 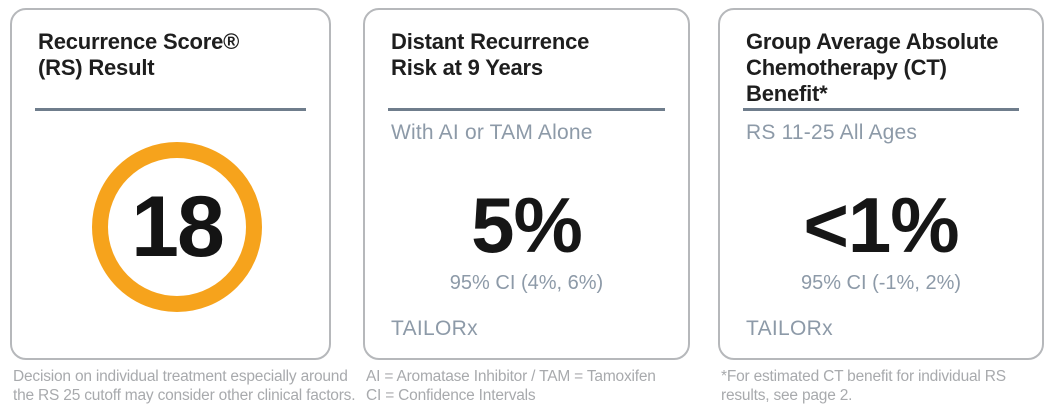 I want to click on card-title-line: Chemotherapy (CT), so click(x=846, y=67).